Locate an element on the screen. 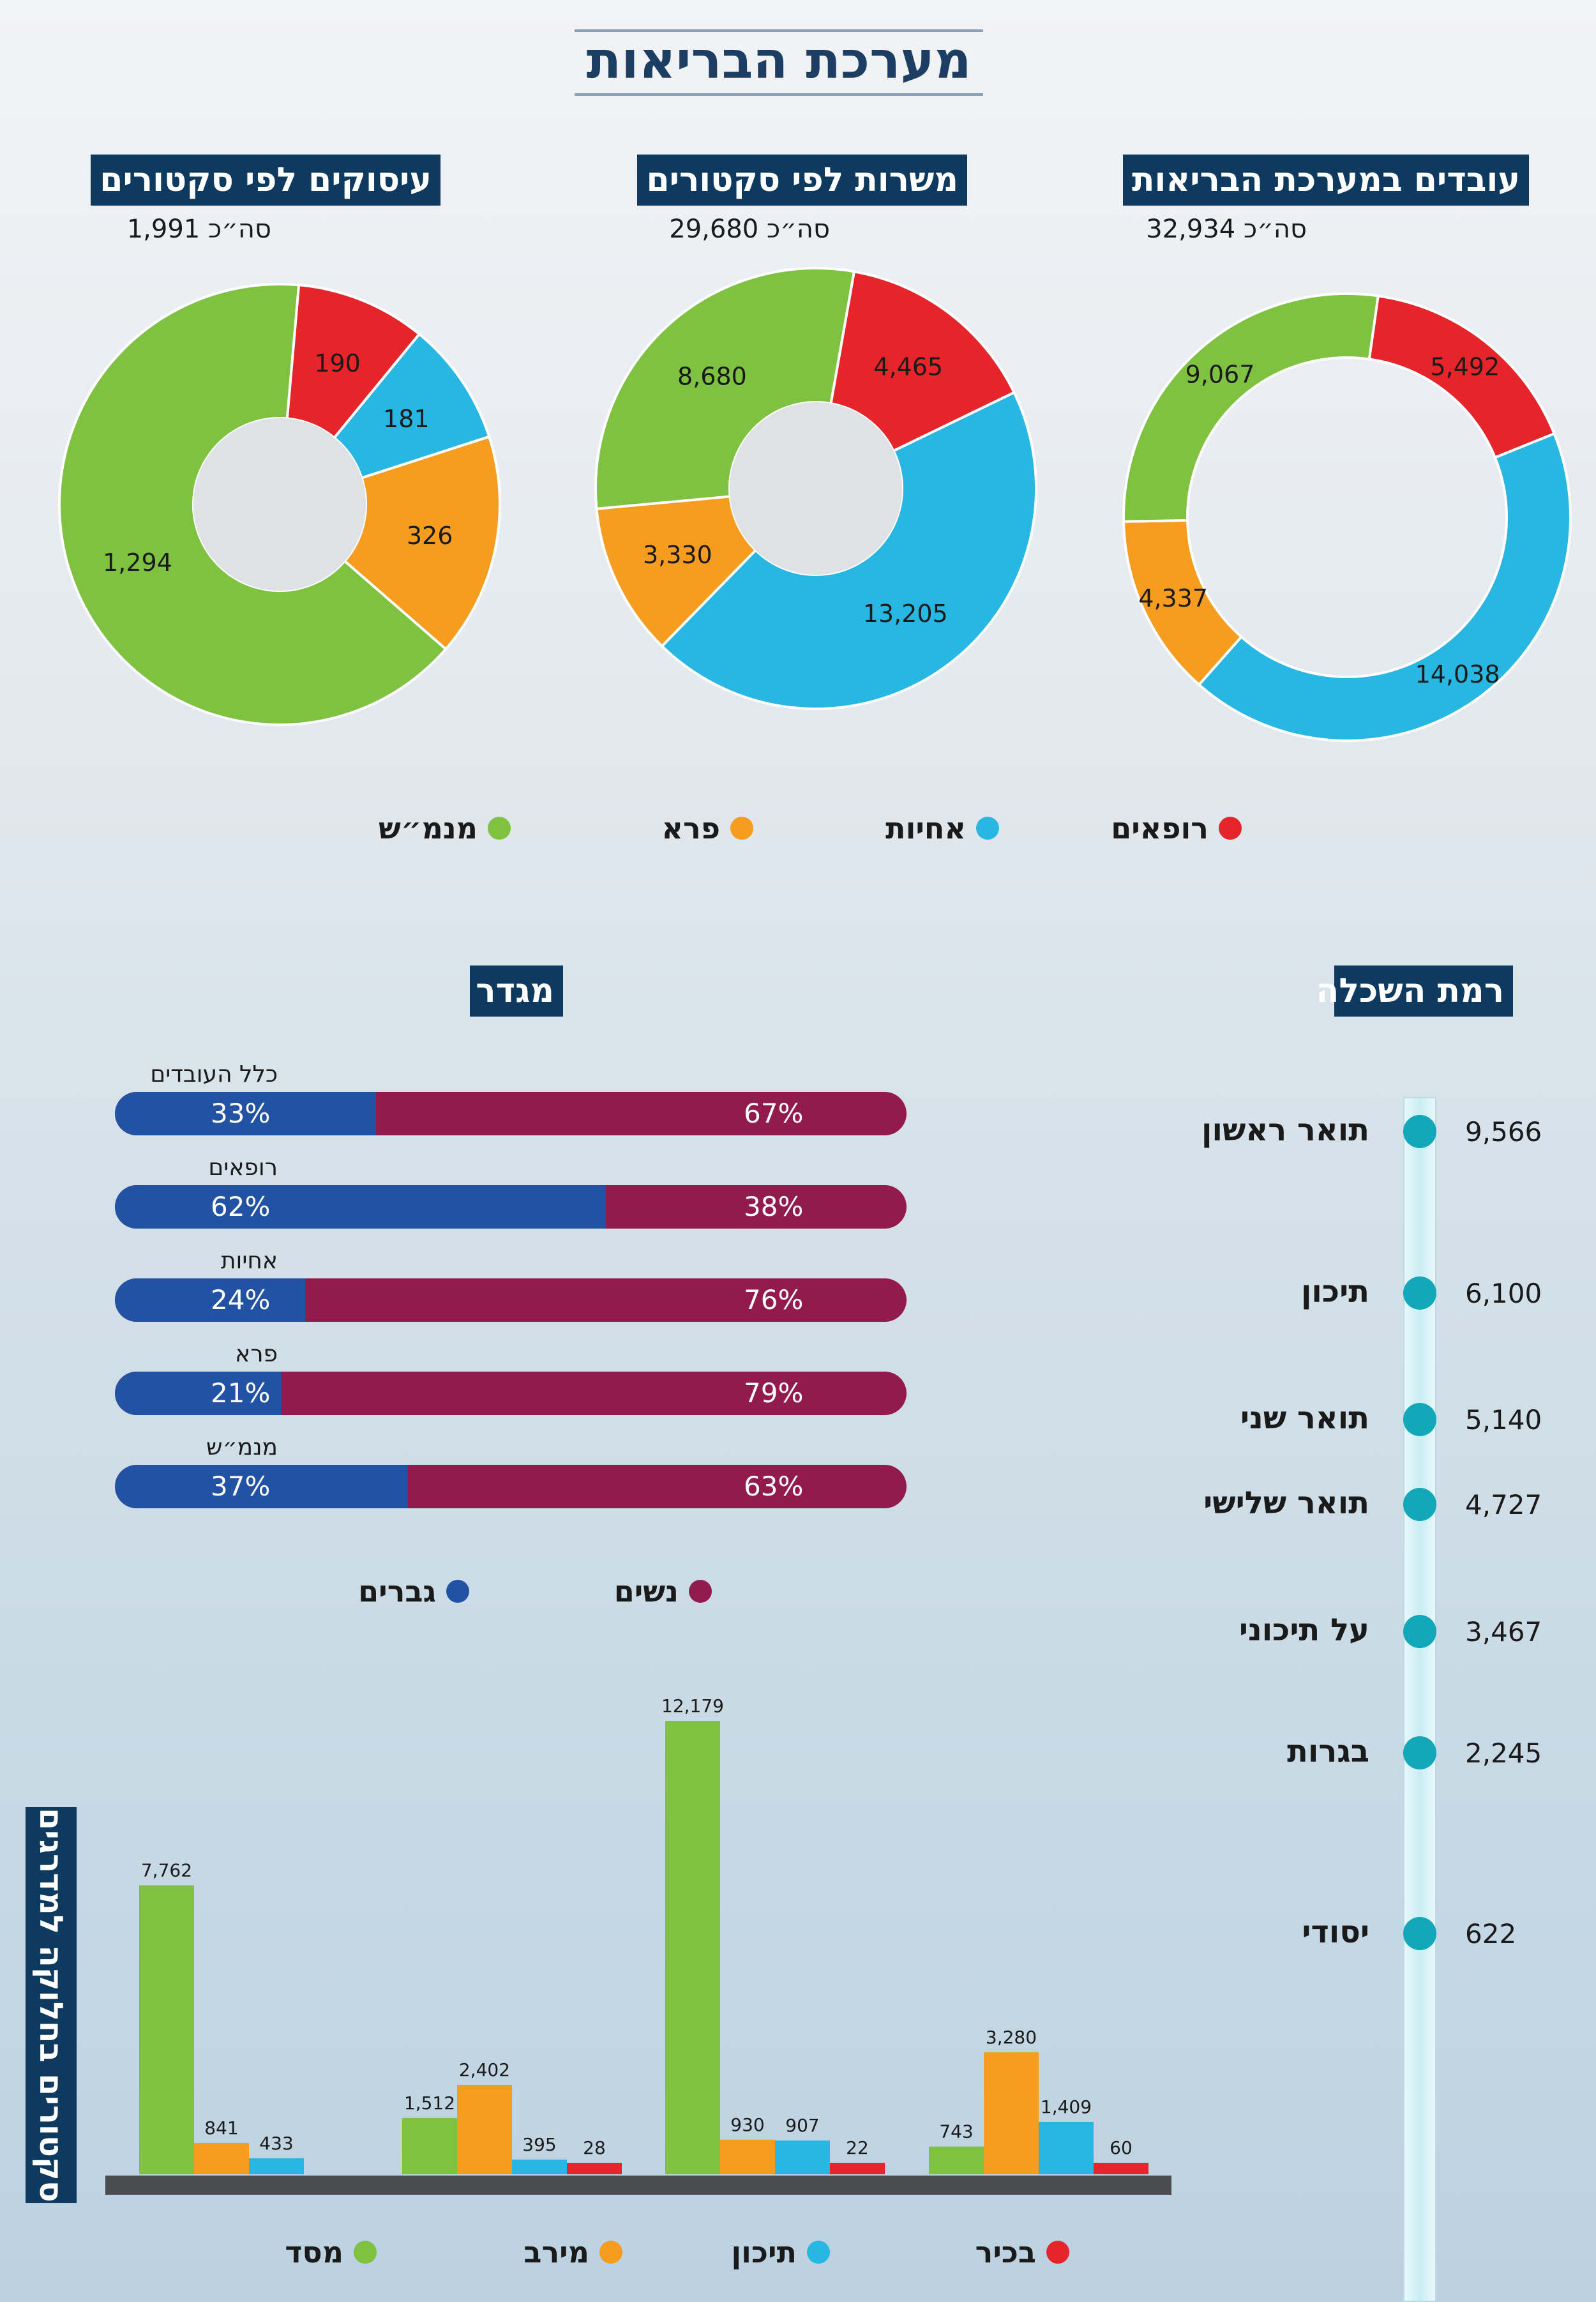 This screenshot has height=2302, width=1596. ranks-bar-label: 930 is located at coordinates (747, 2124).